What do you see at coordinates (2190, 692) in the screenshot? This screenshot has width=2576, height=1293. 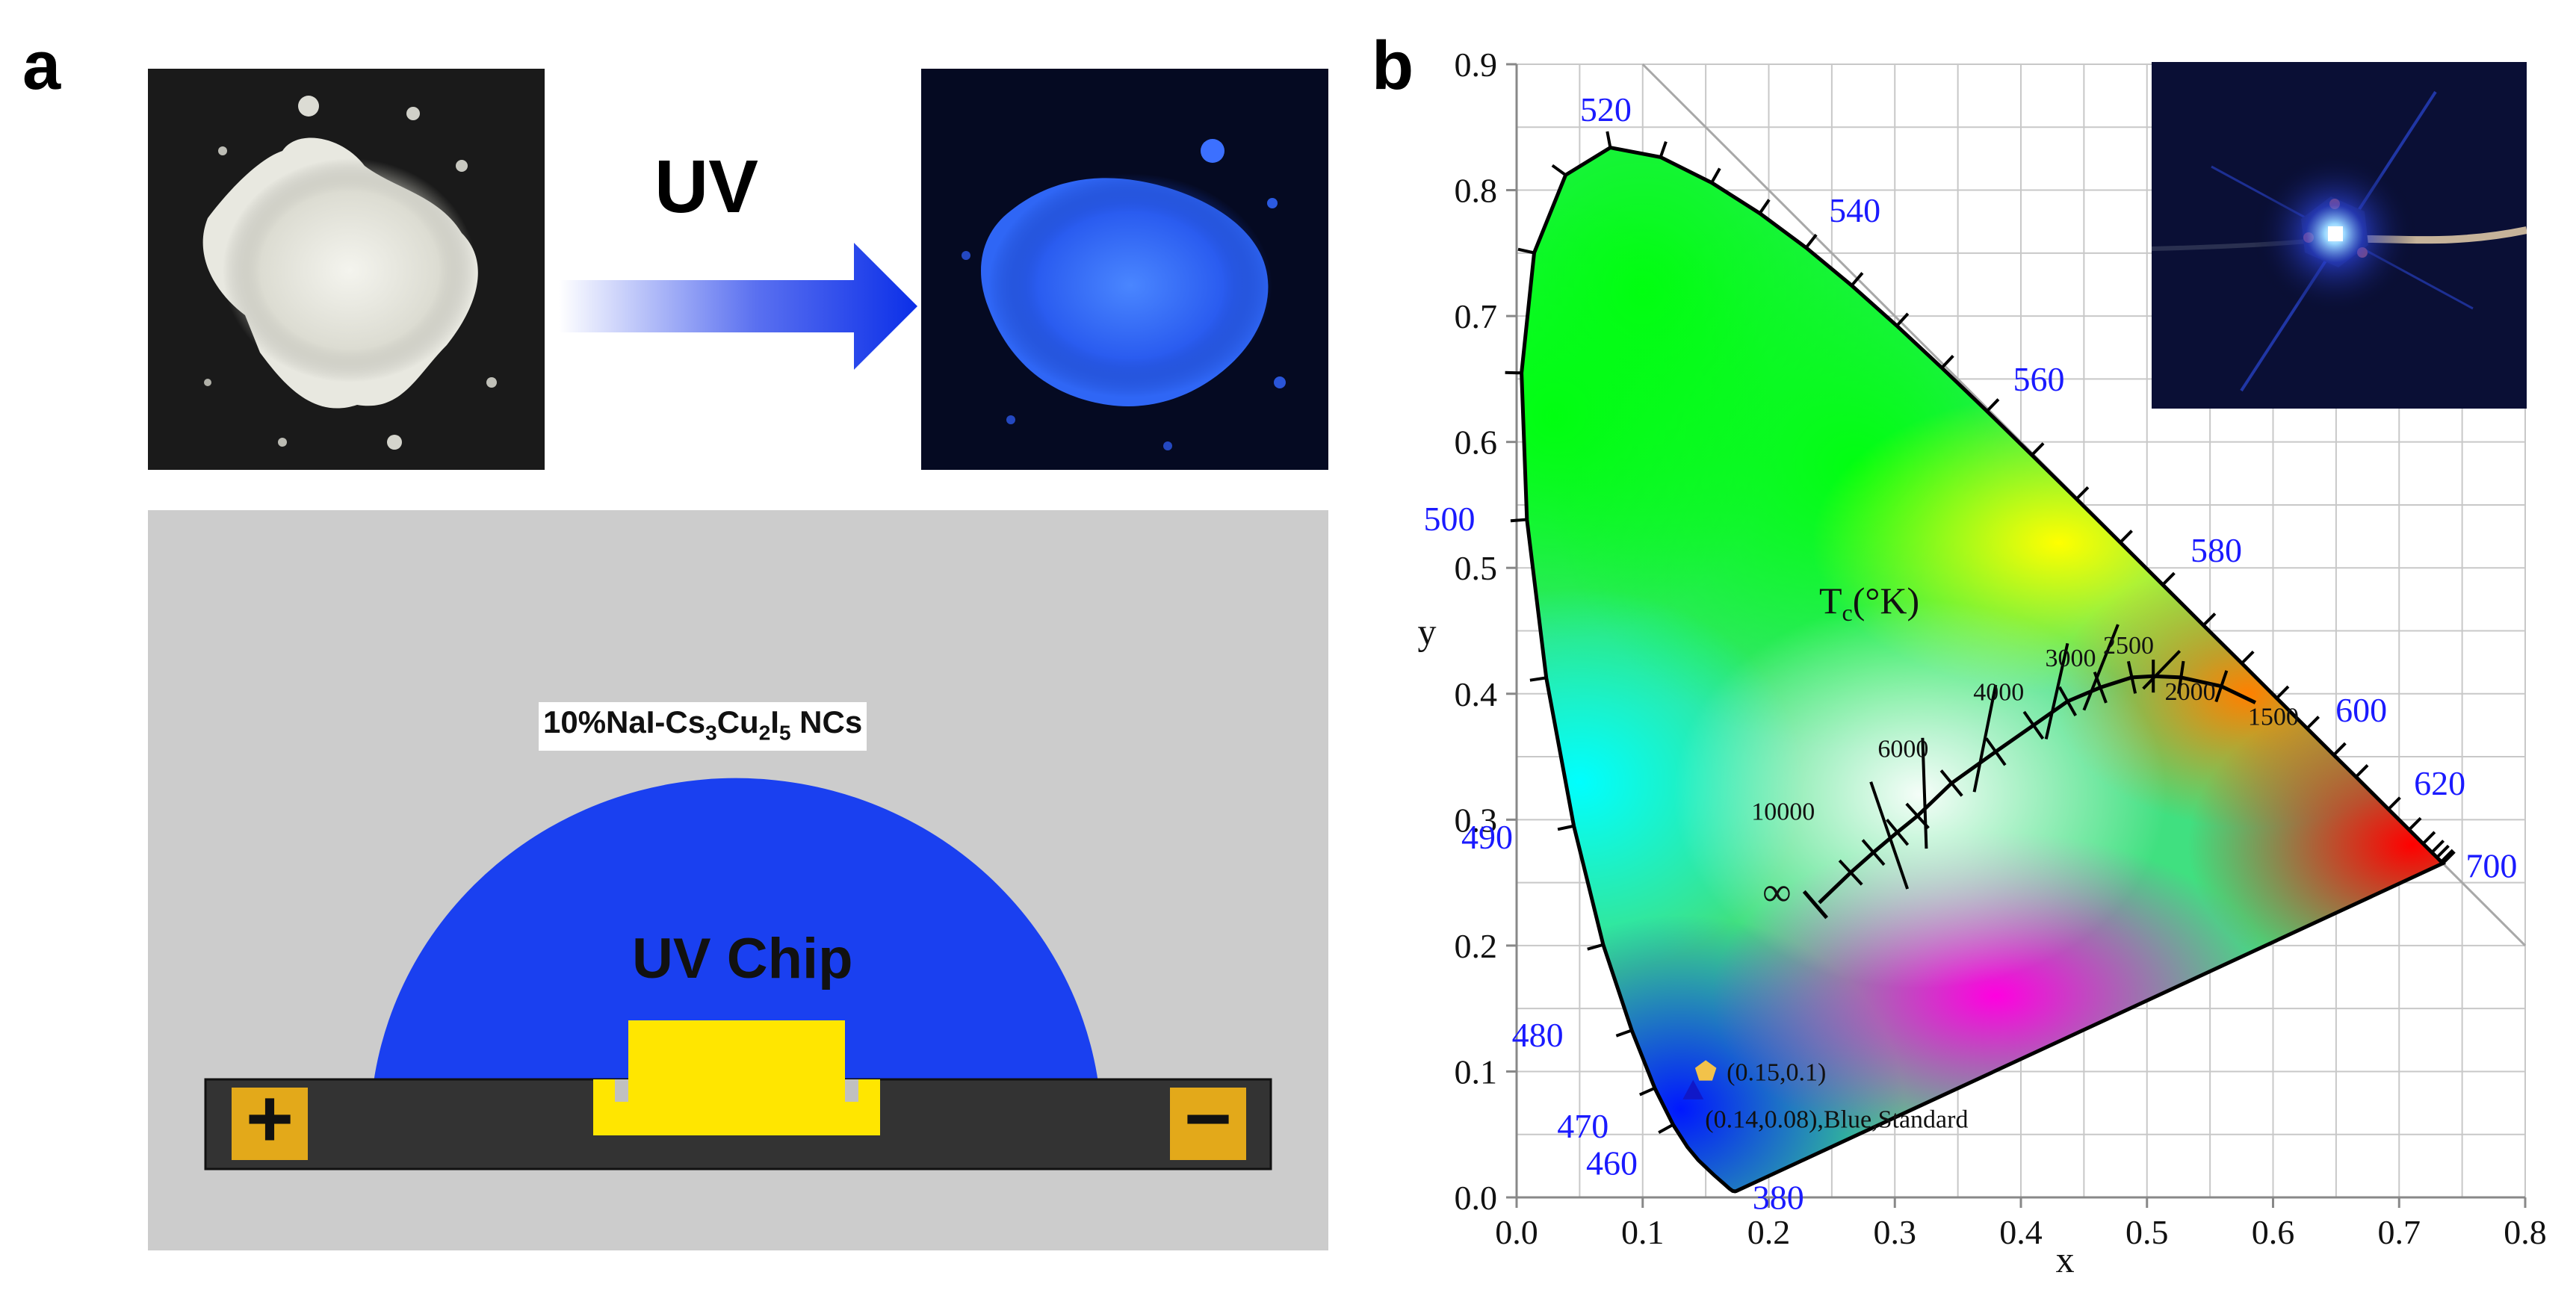 I see `cct-label: 2000` at bounding box center [2190, 692].